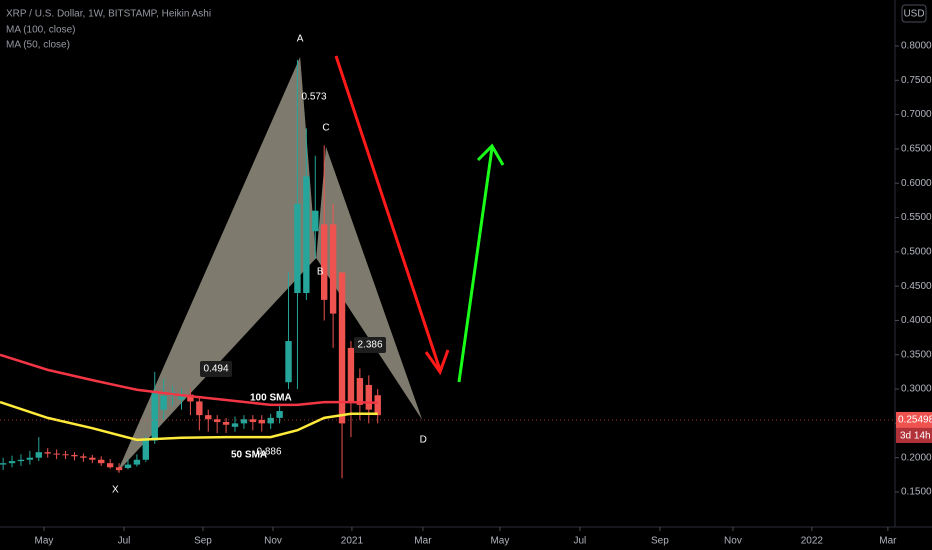  I want to click on last-price: 0.25498, so click(915, 420).